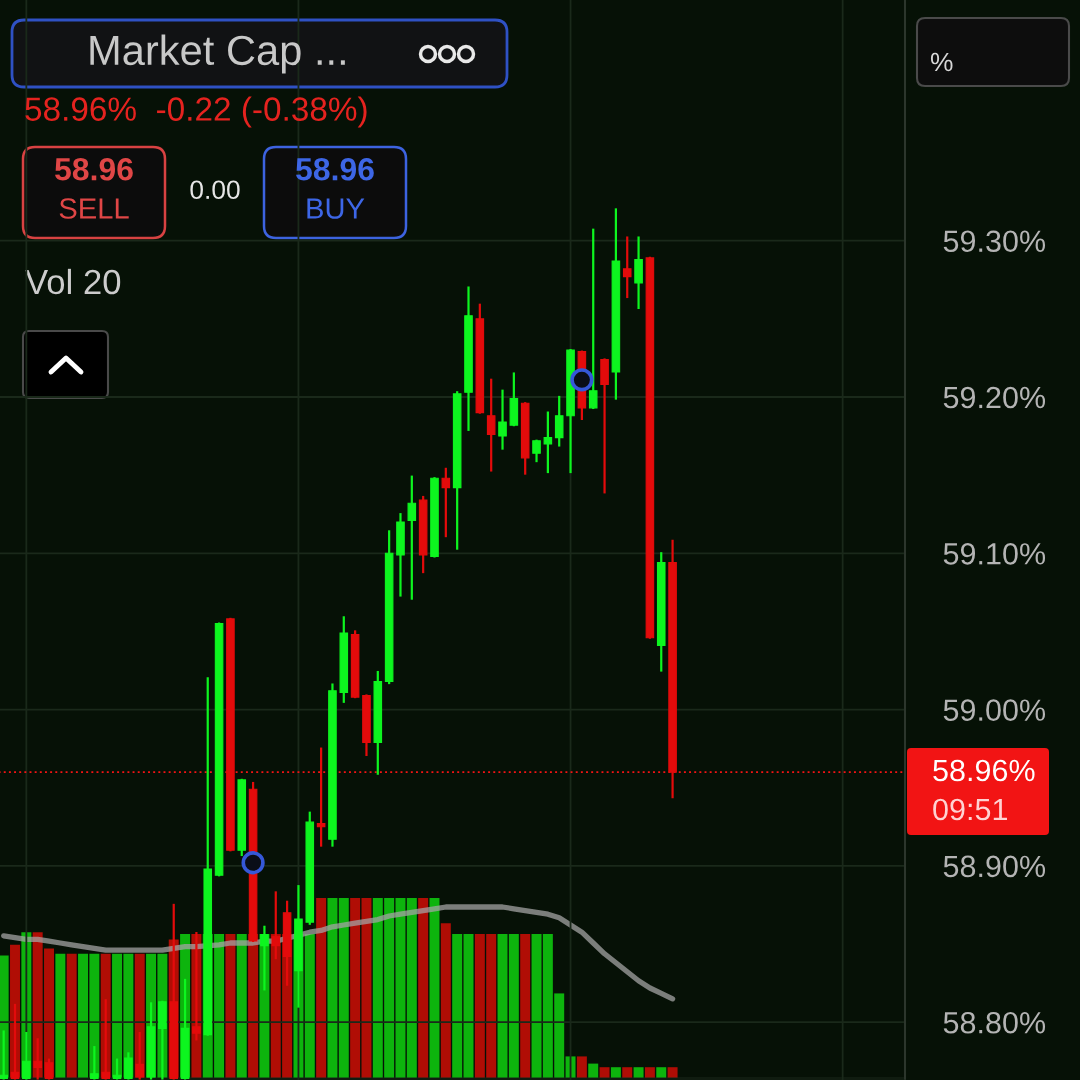 Image resolution: width=1080 pixels, height=1080 pixels. What do you see at coordinates (196, 112) in the screenshot?
I see `text: 58.96% -0.22 (-0.38%)` at bounding box center [196, 112].